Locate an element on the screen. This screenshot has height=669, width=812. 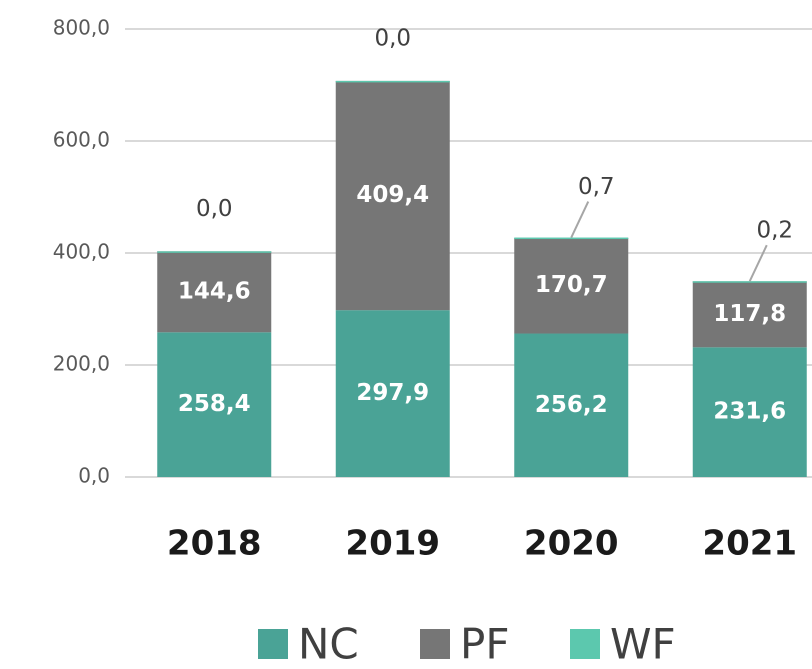
value-label: 409,4 is located at coordinates (392, 195).